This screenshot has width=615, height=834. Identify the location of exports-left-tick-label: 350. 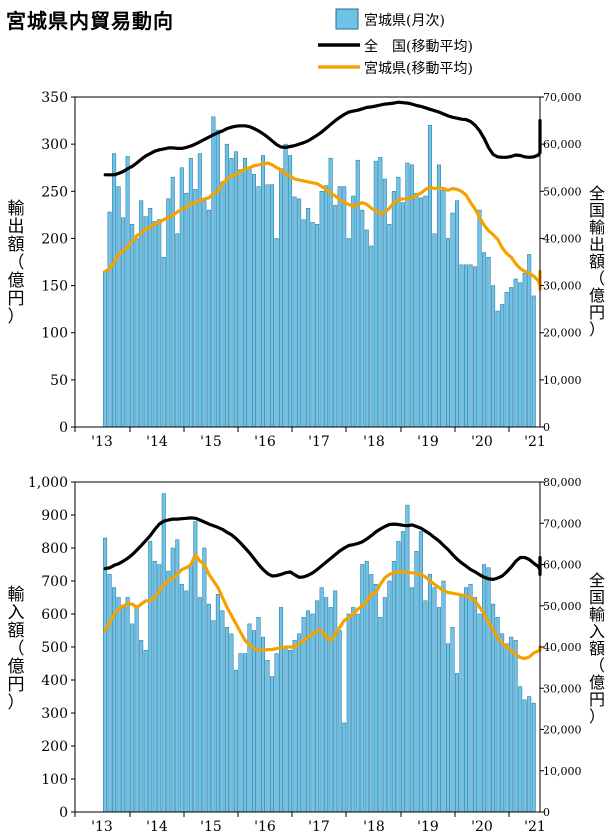
(54, 98).